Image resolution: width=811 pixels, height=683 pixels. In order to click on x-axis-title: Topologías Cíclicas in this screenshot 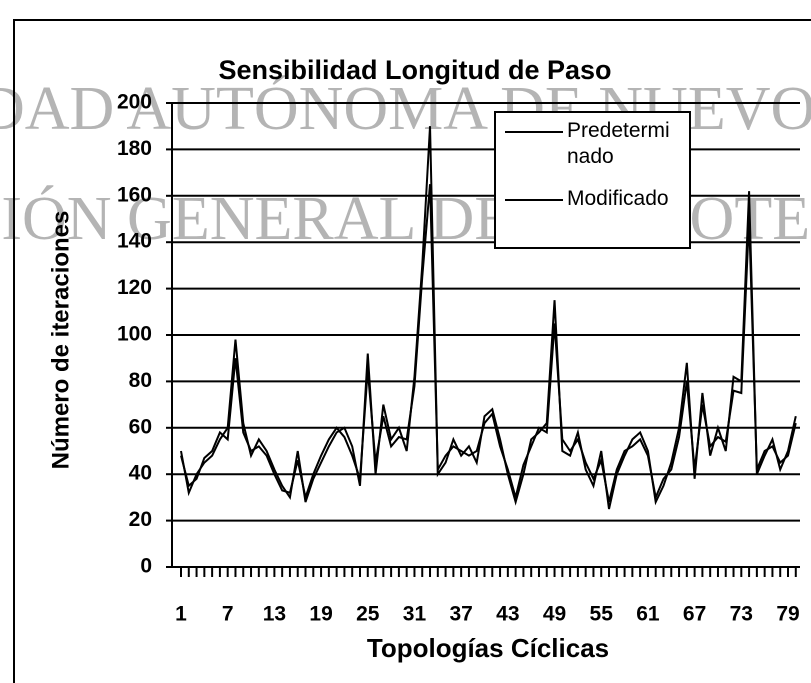, I will do `click(488, 648)`.